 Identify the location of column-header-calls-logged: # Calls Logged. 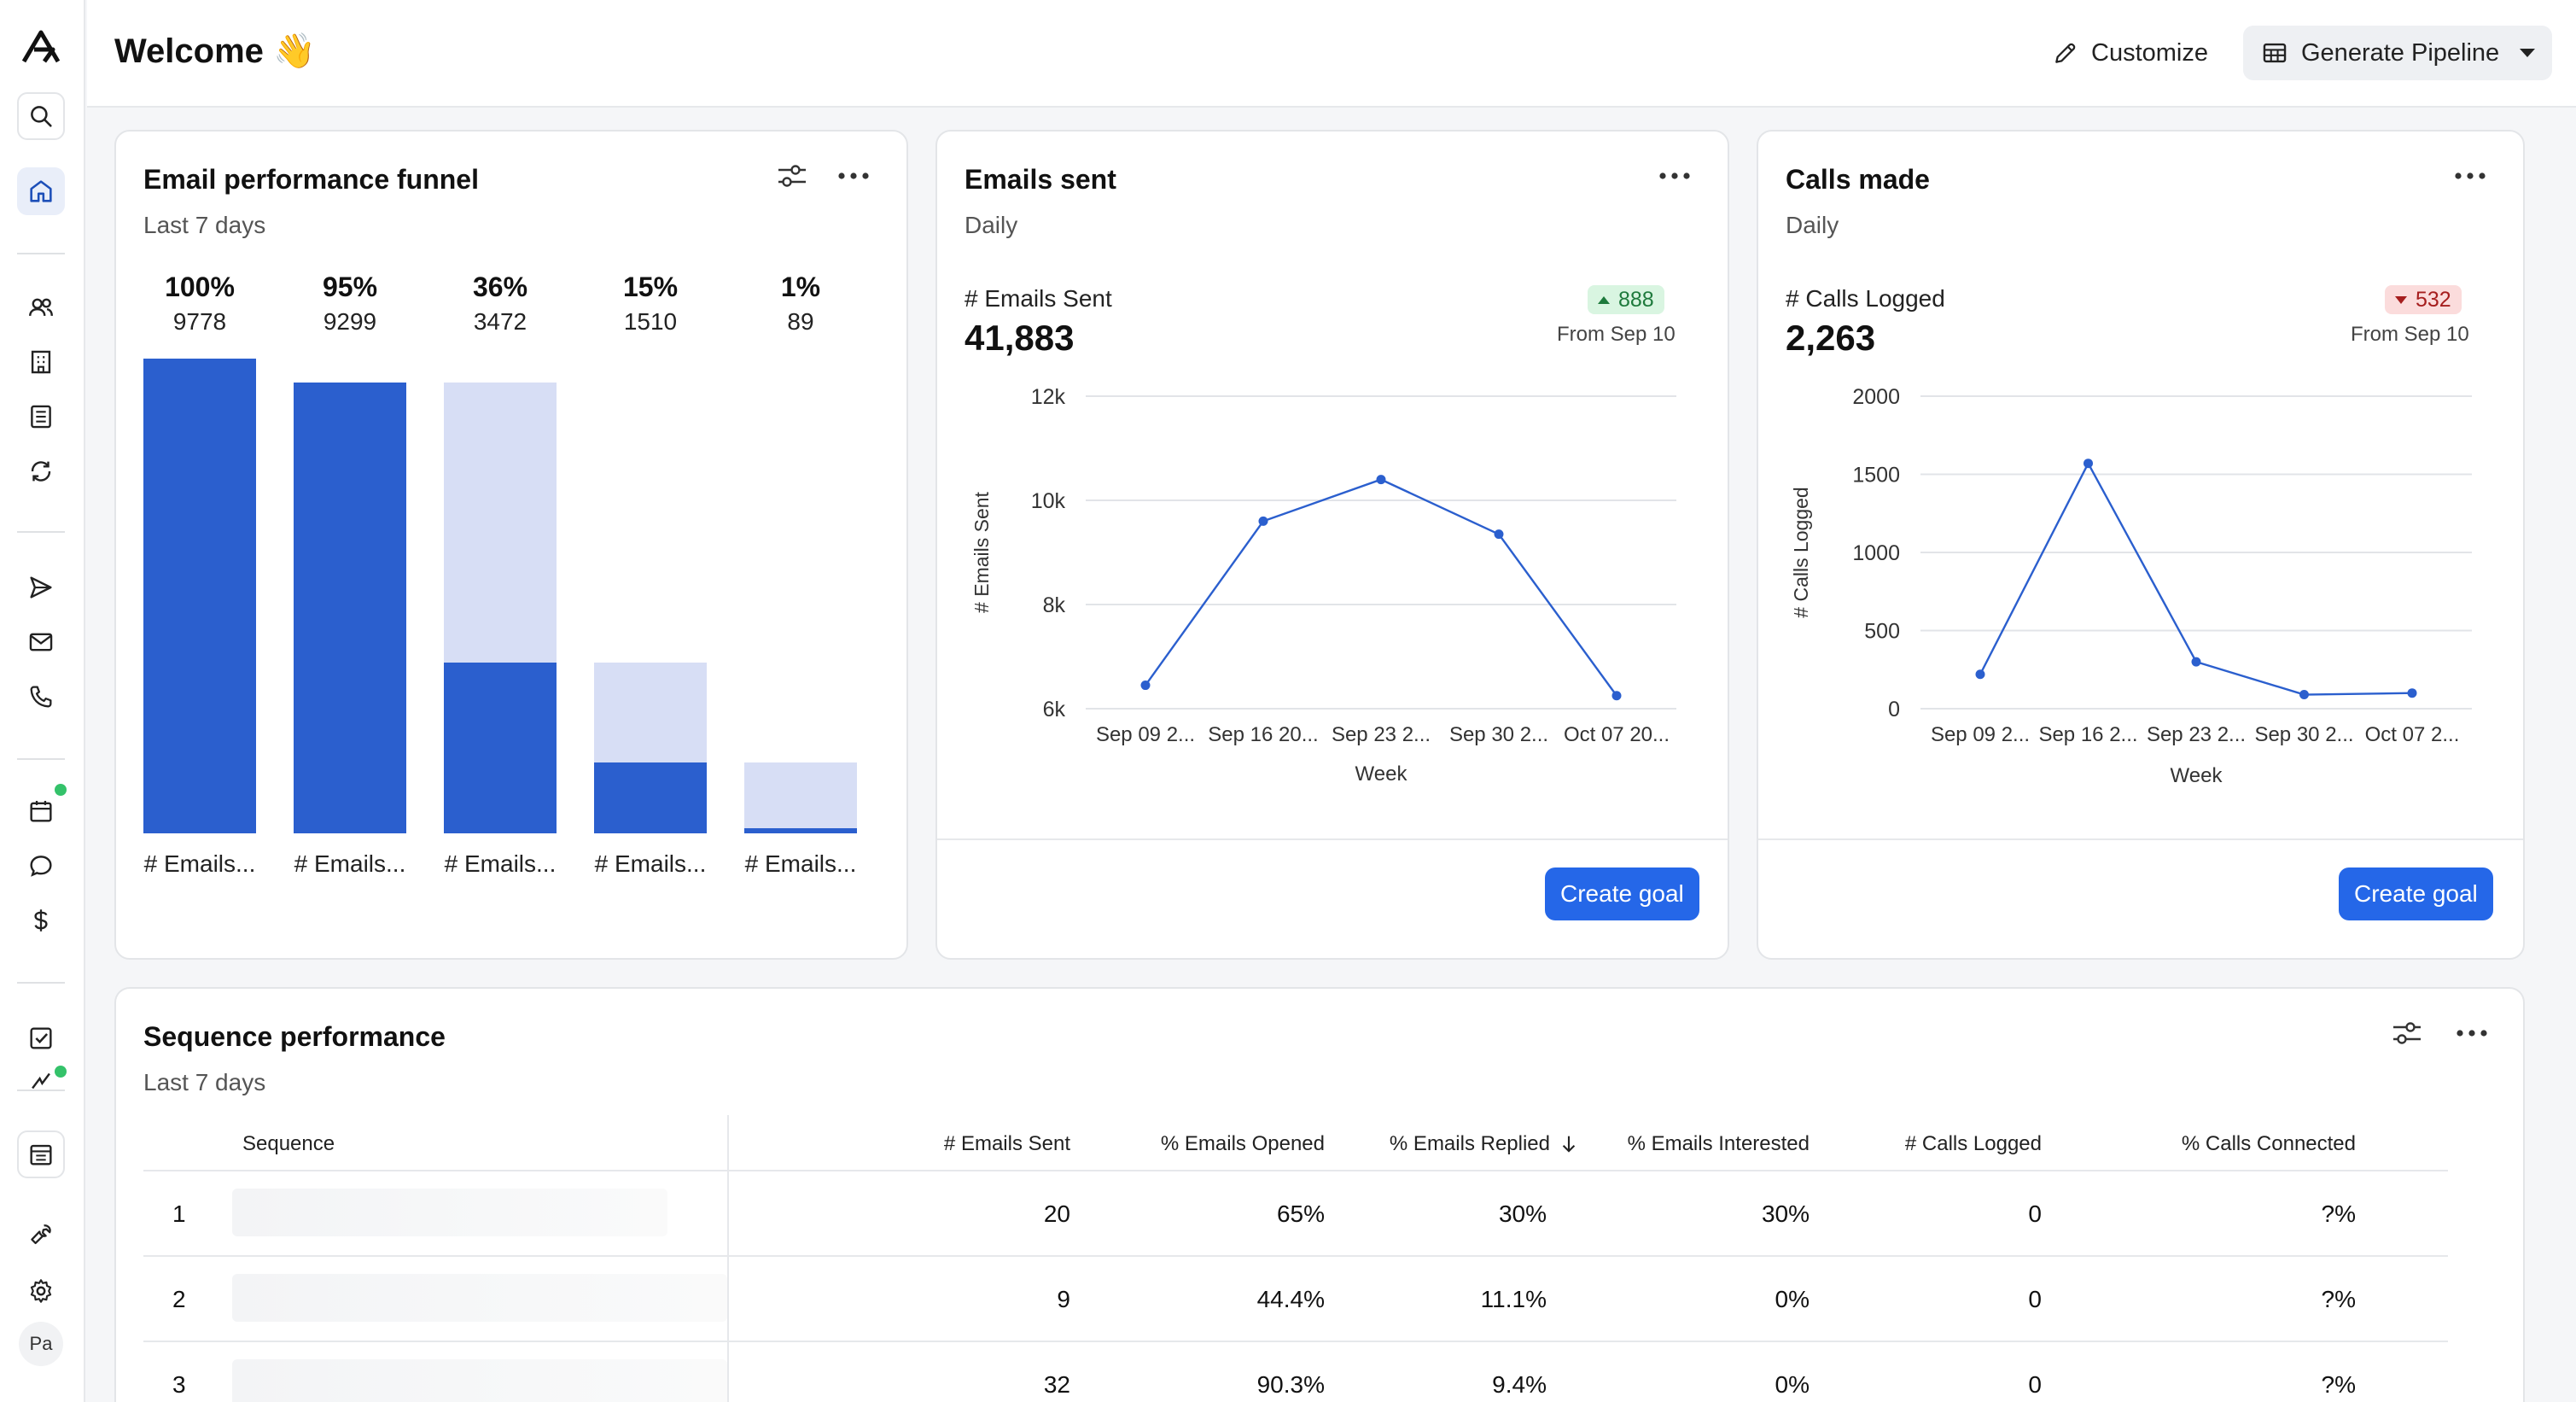
(1973, 1144).